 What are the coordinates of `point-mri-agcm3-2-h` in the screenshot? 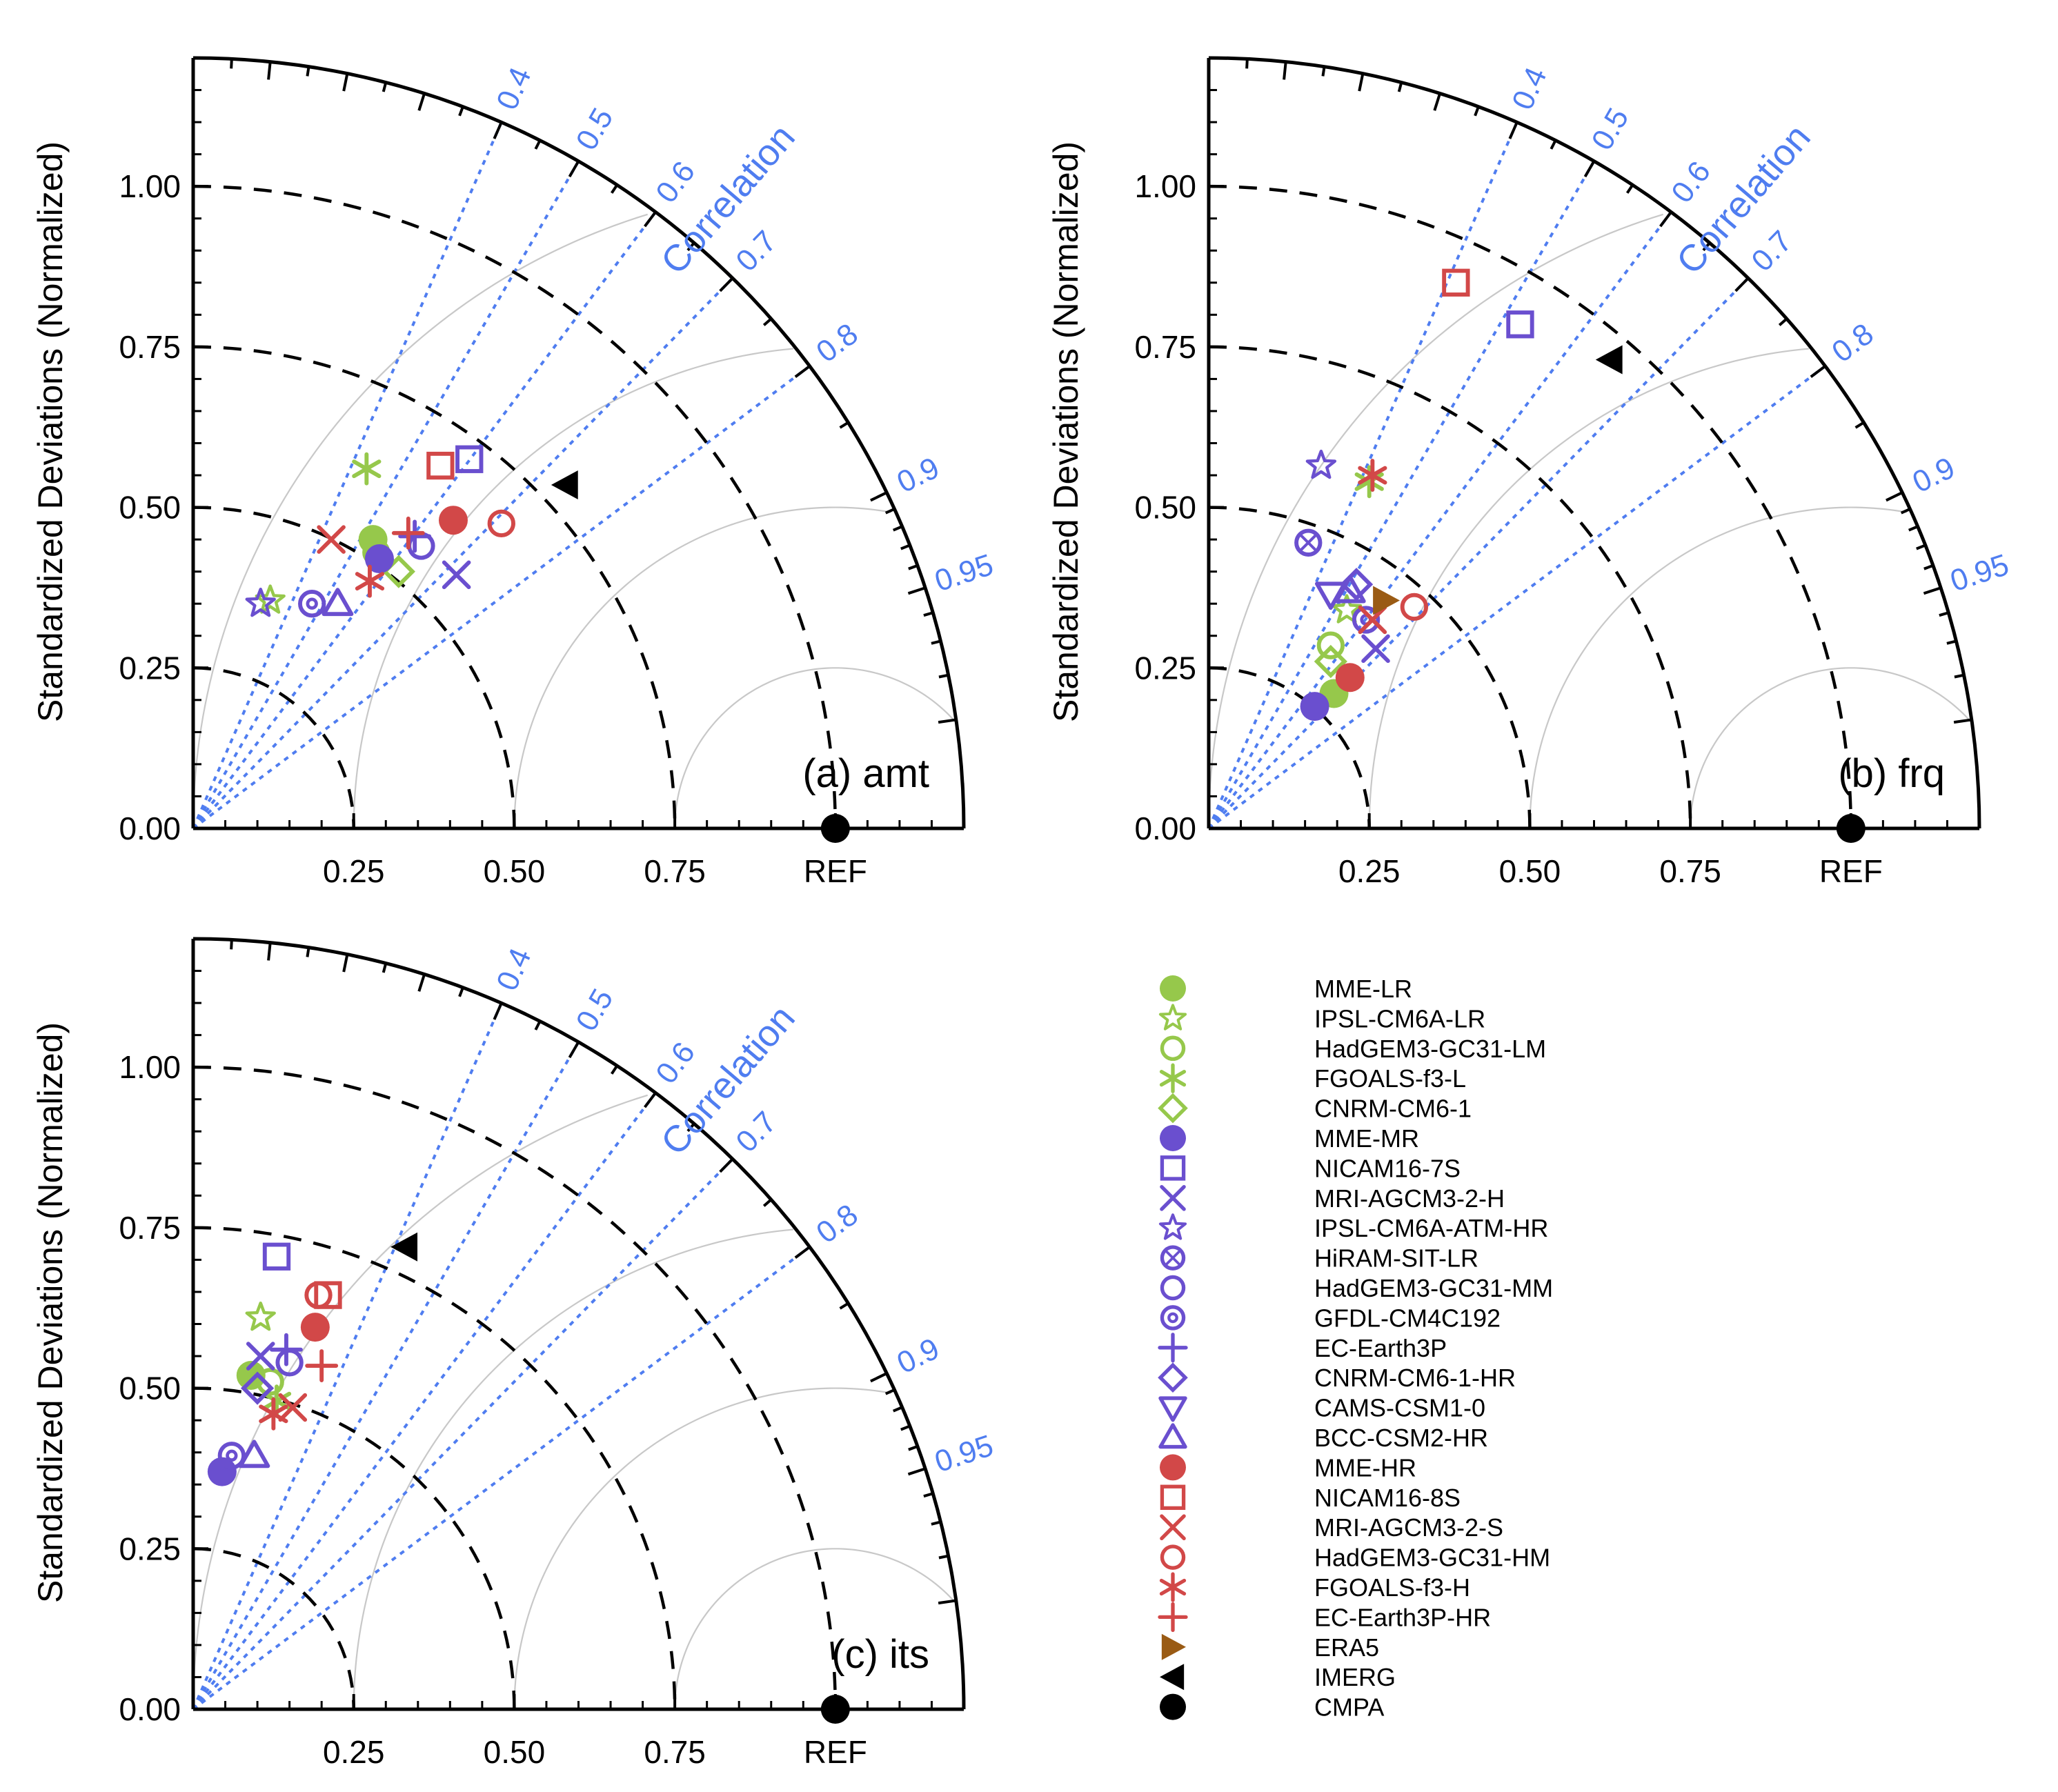 It's located at (260, 1356).